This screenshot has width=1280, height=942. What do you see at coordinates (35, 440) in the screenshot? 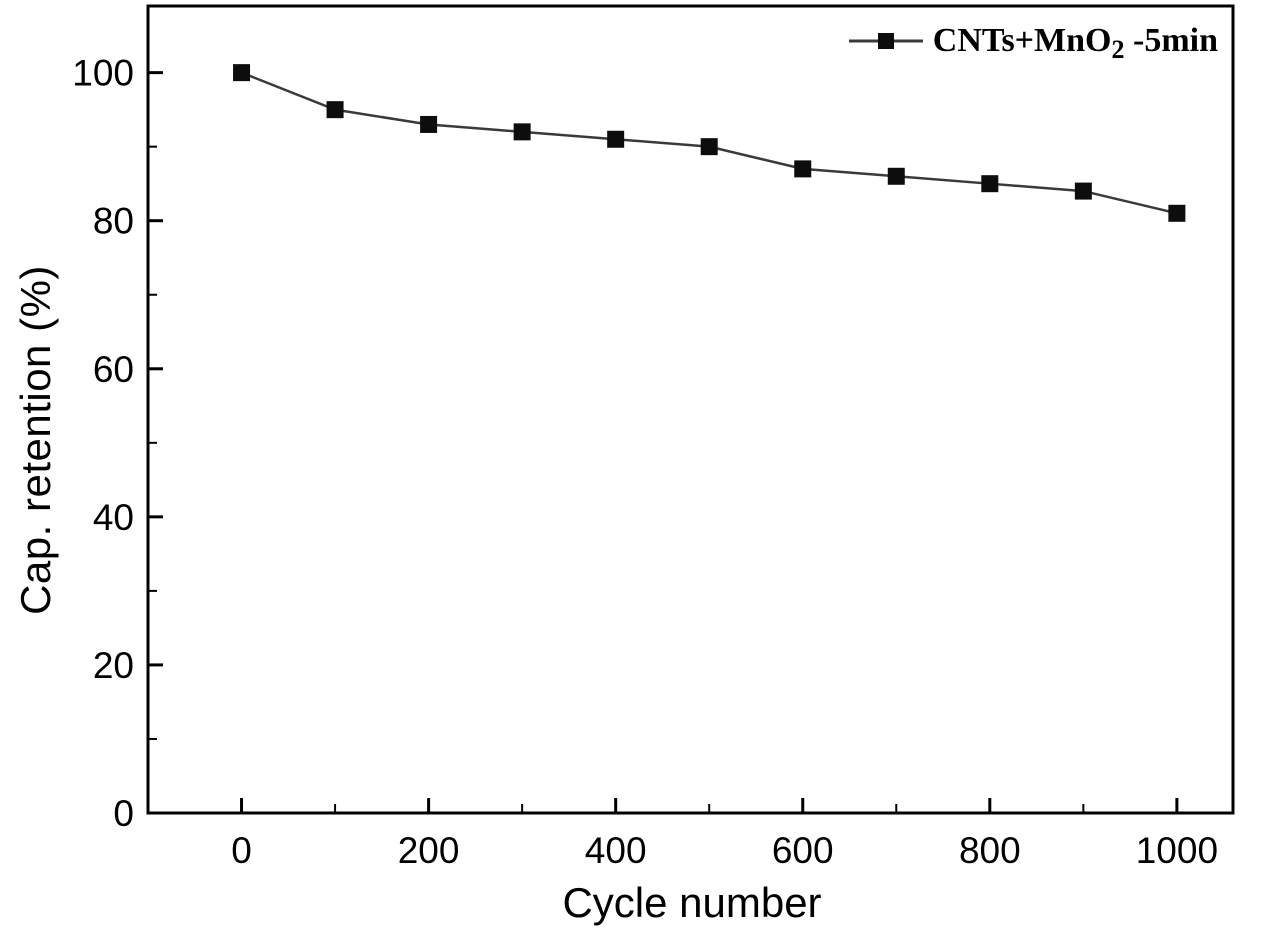
I see `y-axis-title: Cap. retention (%)` at bounding box center [35, 440].